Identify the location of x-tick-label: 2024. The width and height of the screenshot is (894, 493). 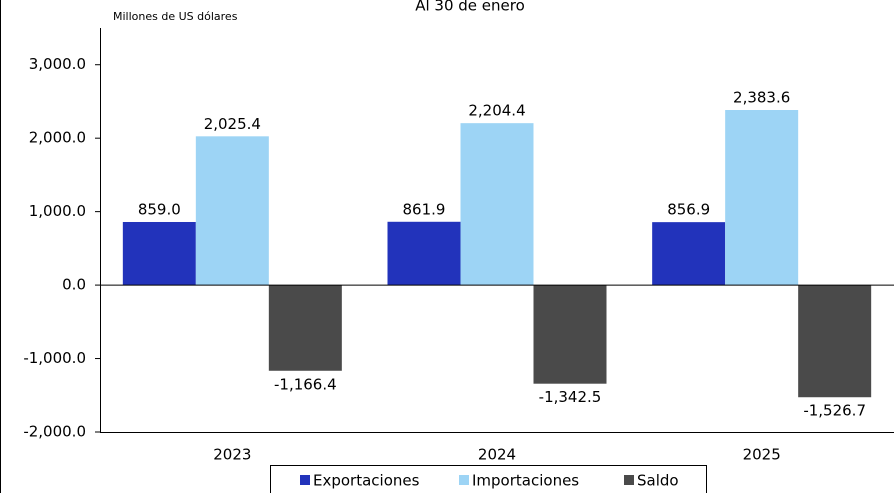
(497, 455).